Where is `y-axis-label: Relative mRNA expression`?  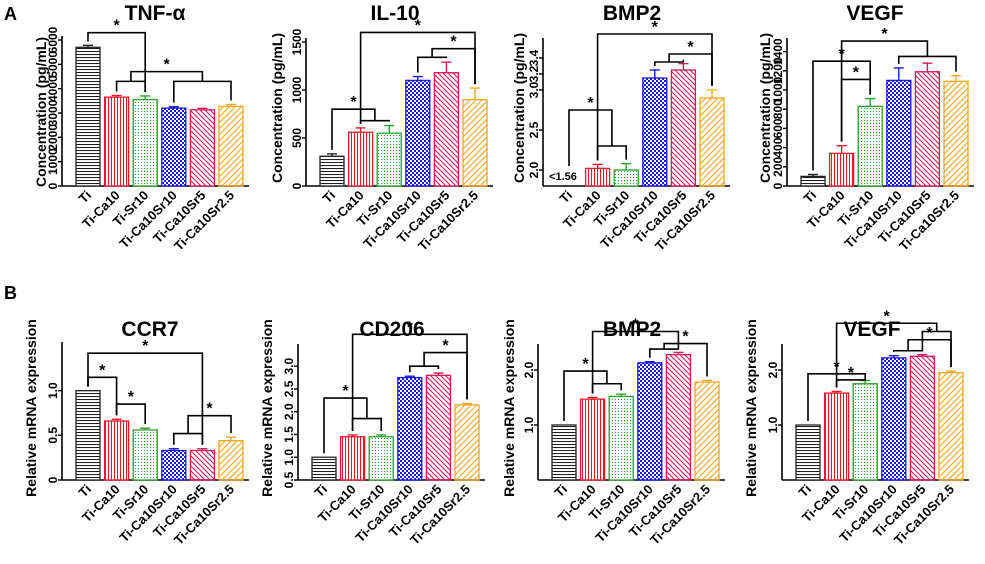 y-axis-label: Relative mRNA expression is located at coordinates (509, 408).